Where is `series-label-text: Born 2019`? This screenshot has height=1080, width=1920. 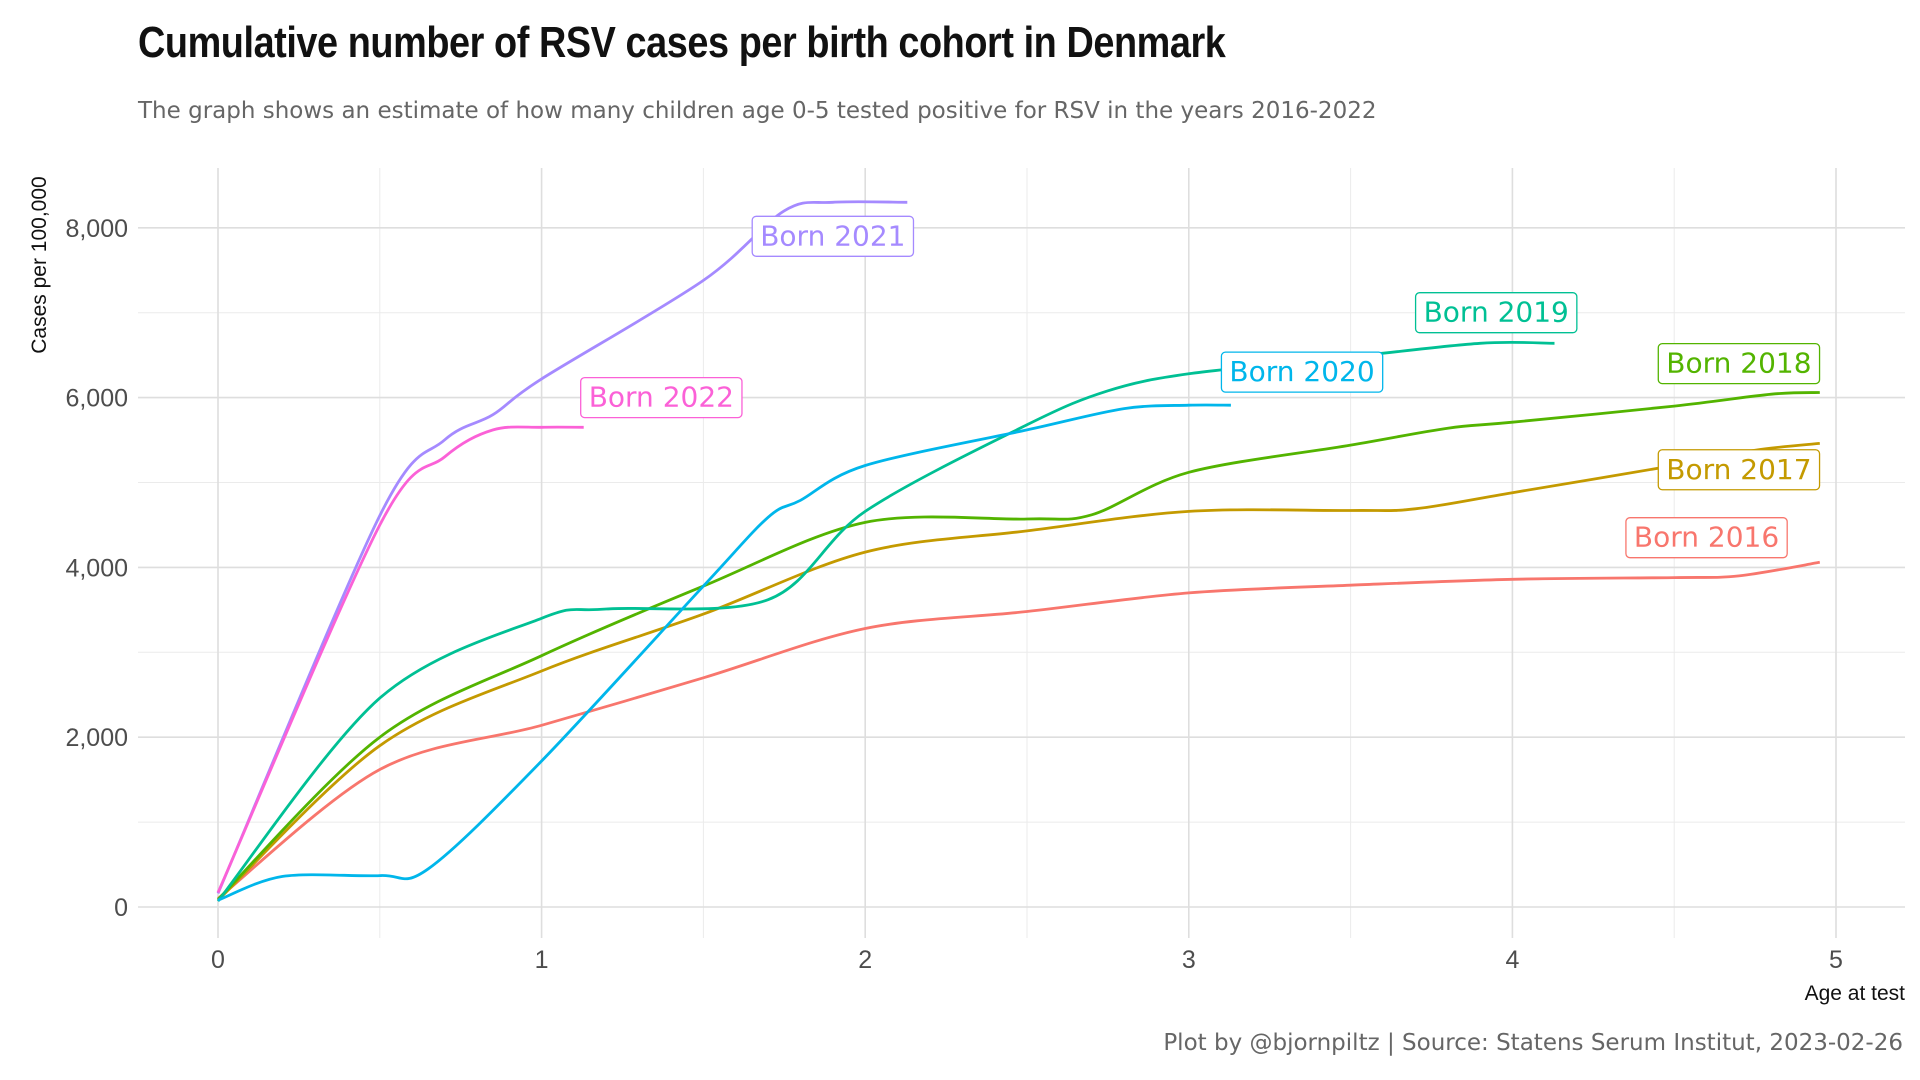 series-label-text: Born 2019 is located at coordinates (1496, 312).